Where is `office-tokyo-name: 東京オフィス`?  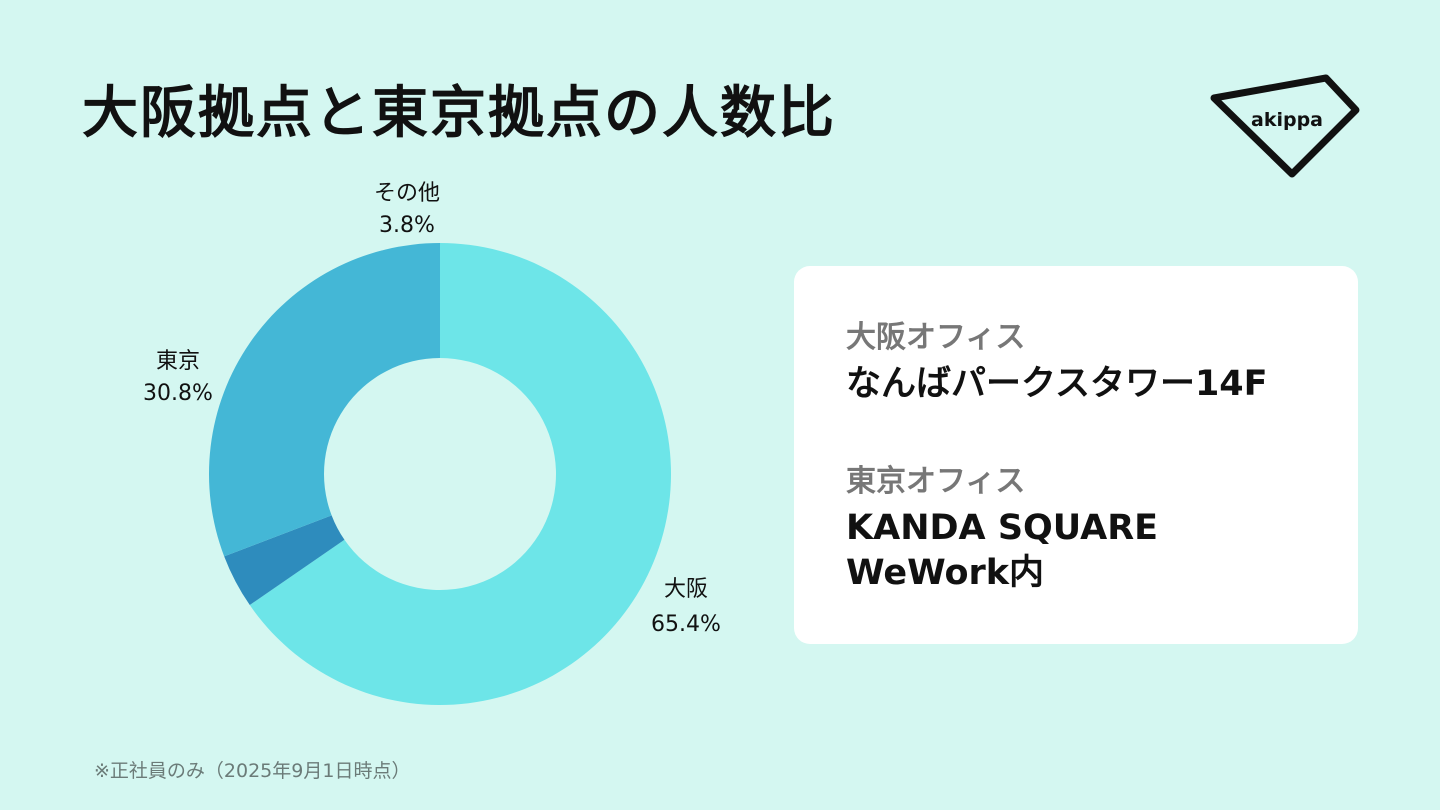 office-tokyo-name: 東京オフィス is located at coordinates (936, 481).